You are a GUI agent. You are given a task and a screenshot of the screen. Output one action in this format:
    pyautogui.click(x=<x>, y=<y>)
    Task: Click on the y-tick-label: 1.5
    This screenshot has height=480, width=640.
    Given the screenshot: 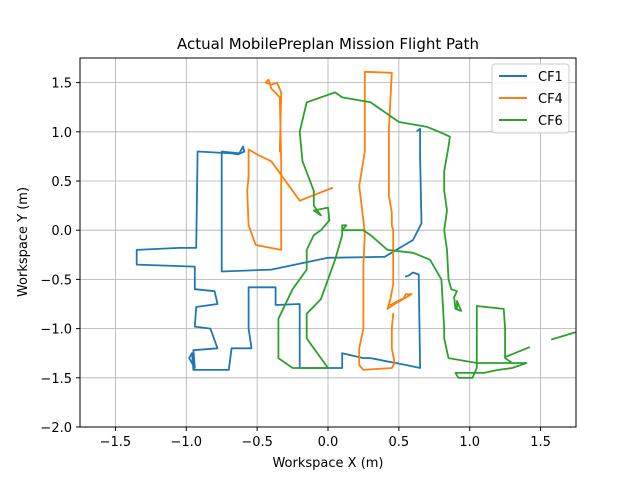 What is the action you would take?
    pyautogui.click(x=61, y=84)
    